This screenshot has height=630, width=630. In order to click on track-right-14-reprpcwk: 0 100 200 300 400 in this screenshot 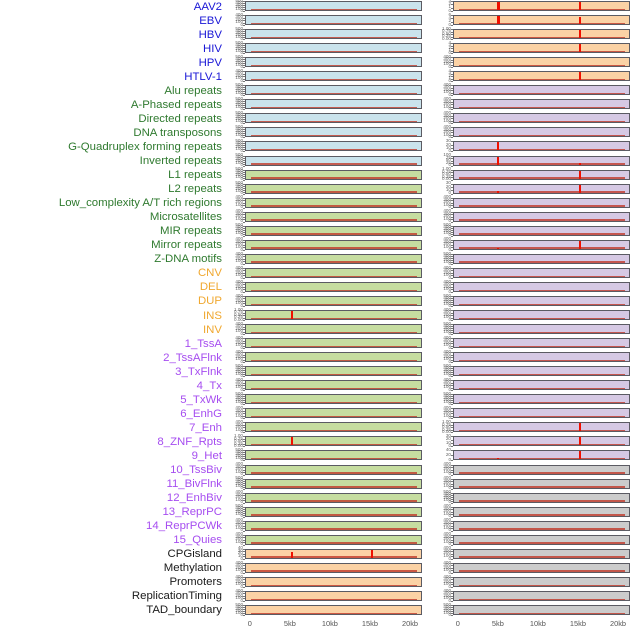, I will do `click(531, 526)`.